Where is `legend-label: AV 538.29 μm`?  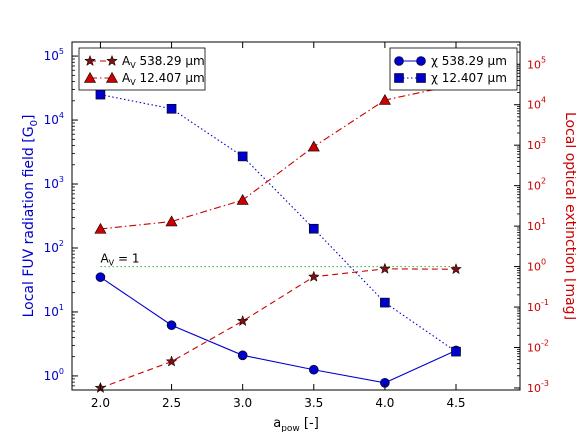
legend-label: AV 538.29 μm is located at coordinates (163, 62).